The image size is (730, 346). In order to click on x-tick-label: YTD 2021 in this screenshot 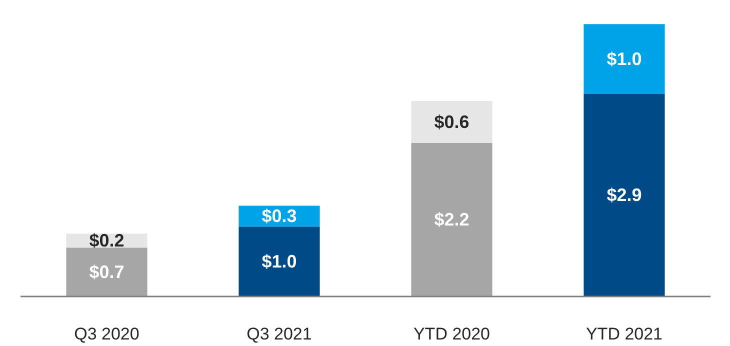, I will do `click(624, 334)`.